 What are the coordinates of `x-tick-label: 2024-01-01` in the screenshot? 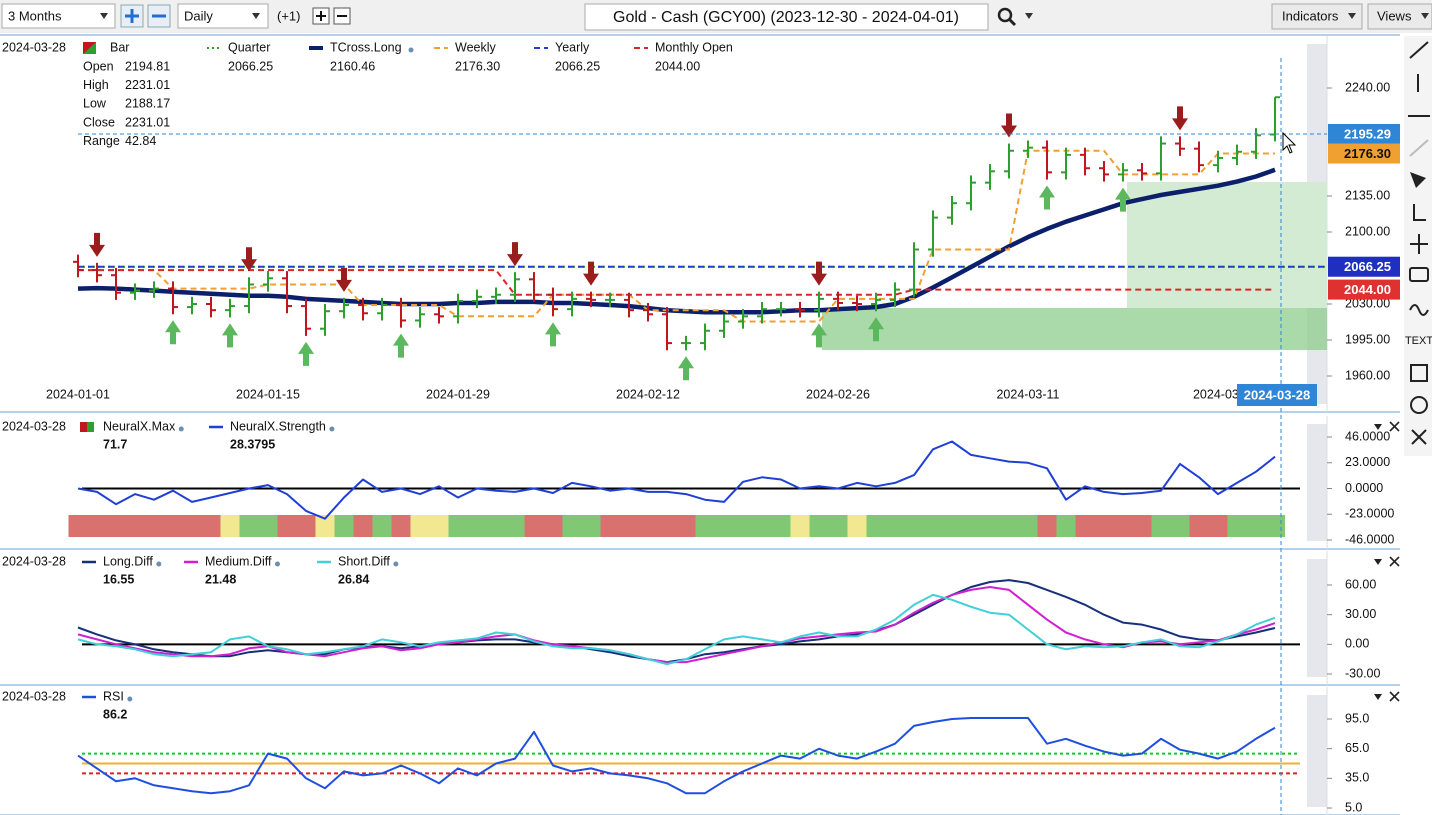 It's located at (78, 394).